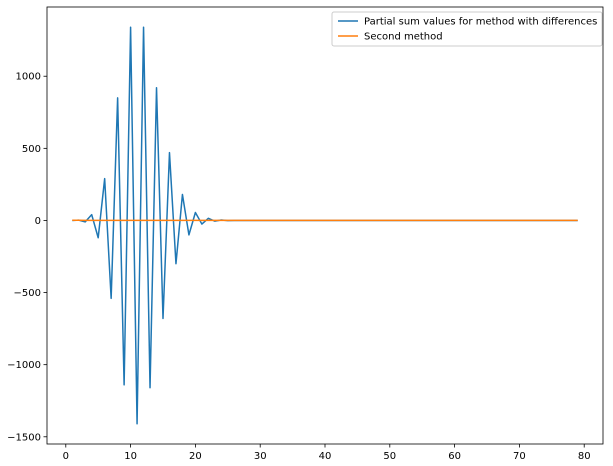 This screenshot has height=466, width=613. What do you see at coordinates (403, 37) in the screenshot?
I see `legend-label-series-2: Second method` at bounding box center [403, 37].